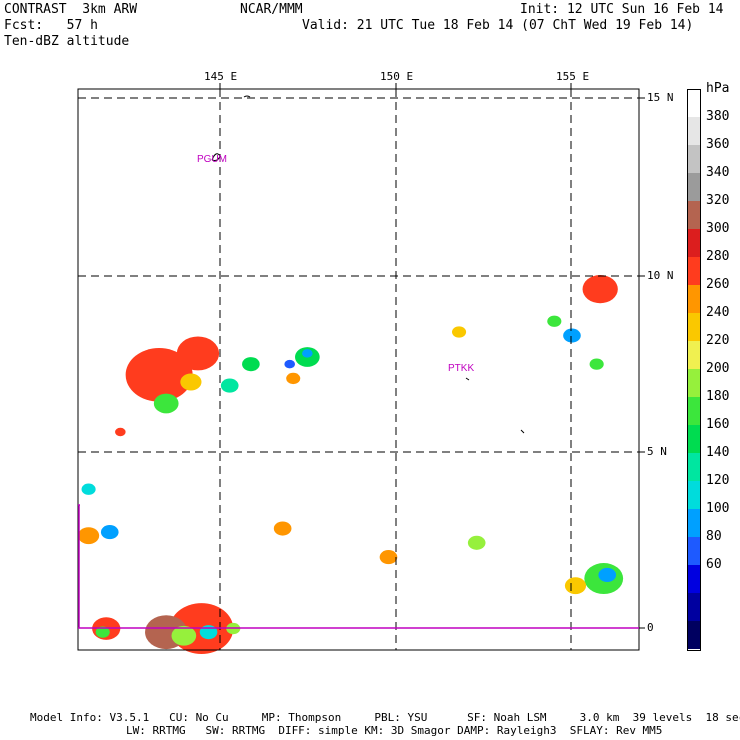 This screenshot has height=740, width=740. I want to click on colorbar-label: 180, so click(718, 396).